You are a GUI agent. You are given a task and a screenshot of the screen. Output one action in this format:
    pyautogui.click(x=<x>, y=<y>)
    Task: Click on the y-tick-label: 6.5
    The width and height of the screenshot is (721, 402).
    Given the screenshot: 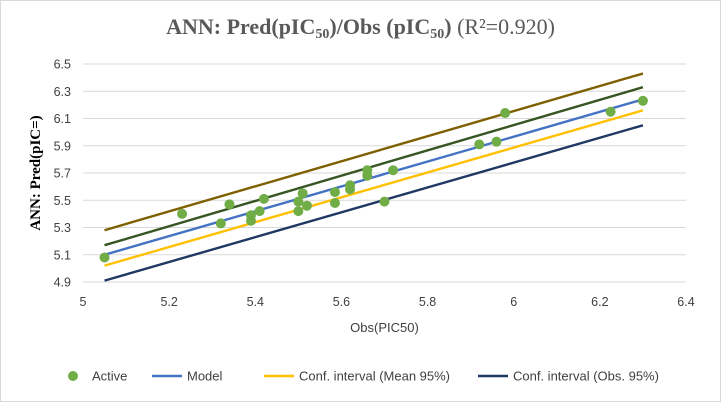 What is the action you would take?
    pyautogui.click(x=62, y=65)
    